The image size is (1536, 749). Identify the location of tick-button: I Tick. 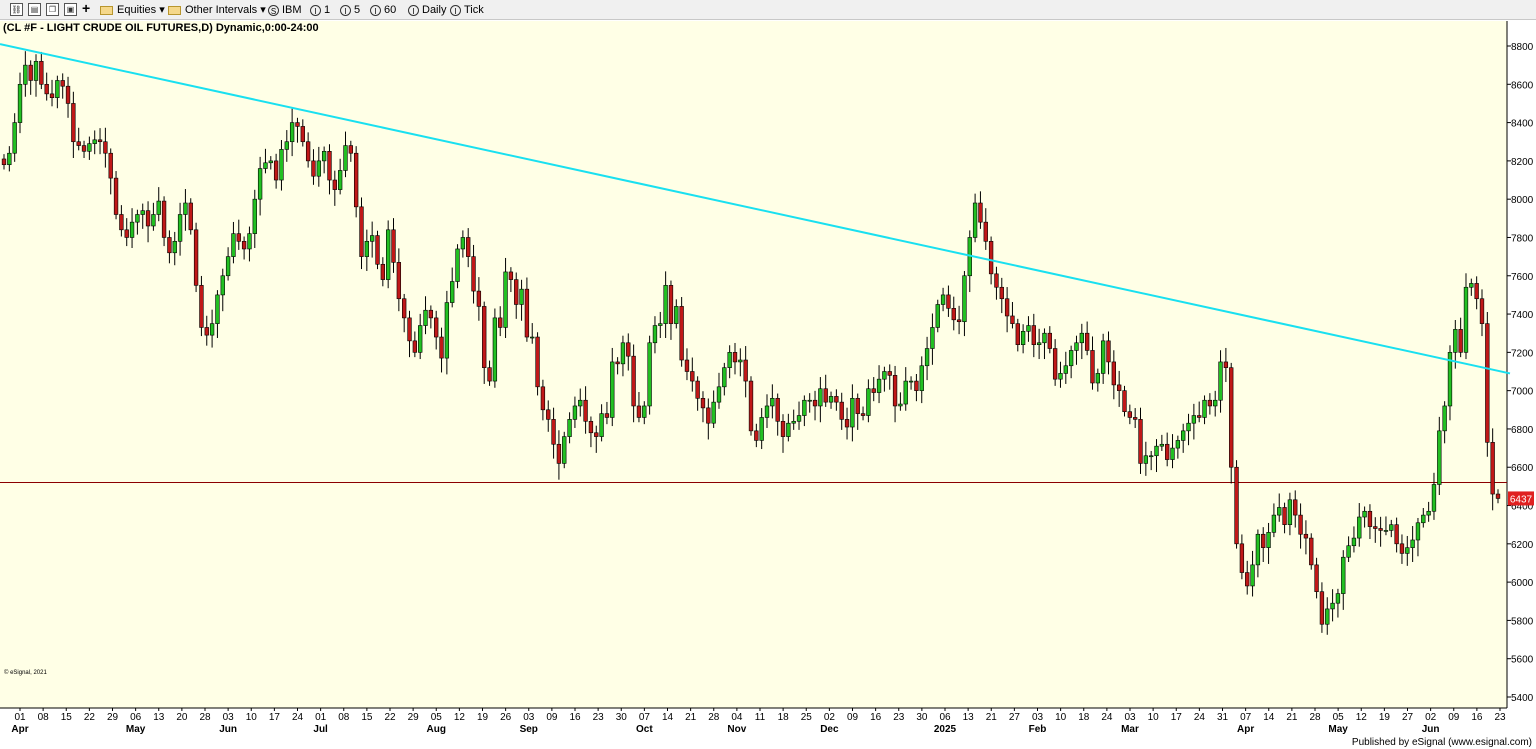
(467, 10).